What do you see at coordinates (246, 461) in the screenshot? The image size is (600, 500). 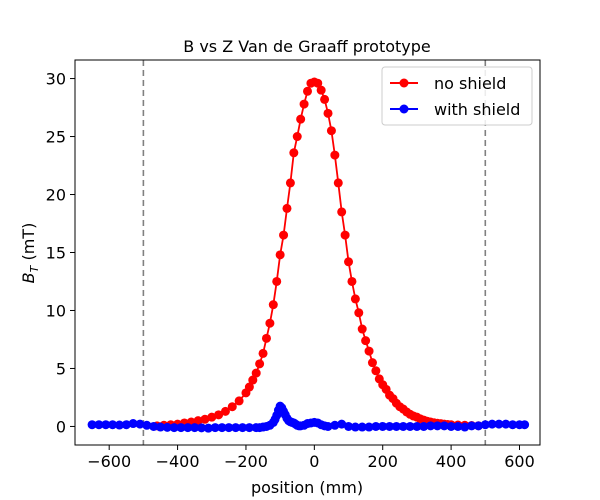 I see `x-tick-label: −200` at bounding box center [246, 461].